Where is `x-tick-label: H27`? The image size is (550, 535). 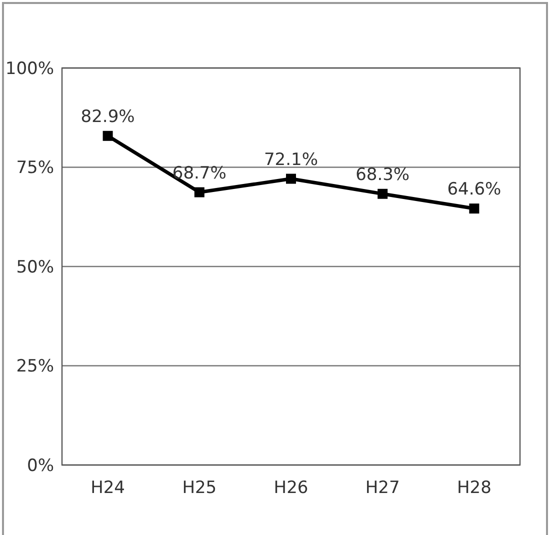 x-tick-label: H27 is located at coordinates (382, 488).